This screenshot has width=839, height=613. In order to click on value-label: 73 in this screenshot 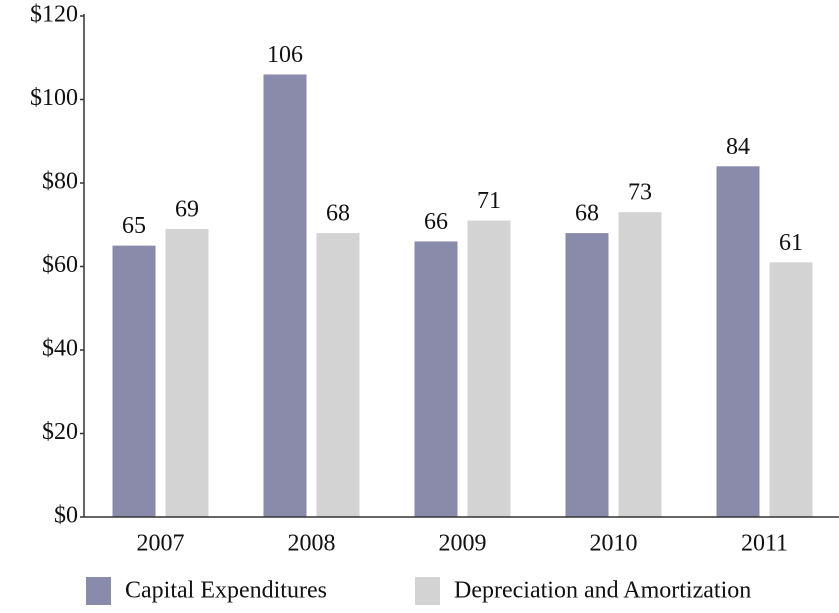, I will do `click(640, 193)`.